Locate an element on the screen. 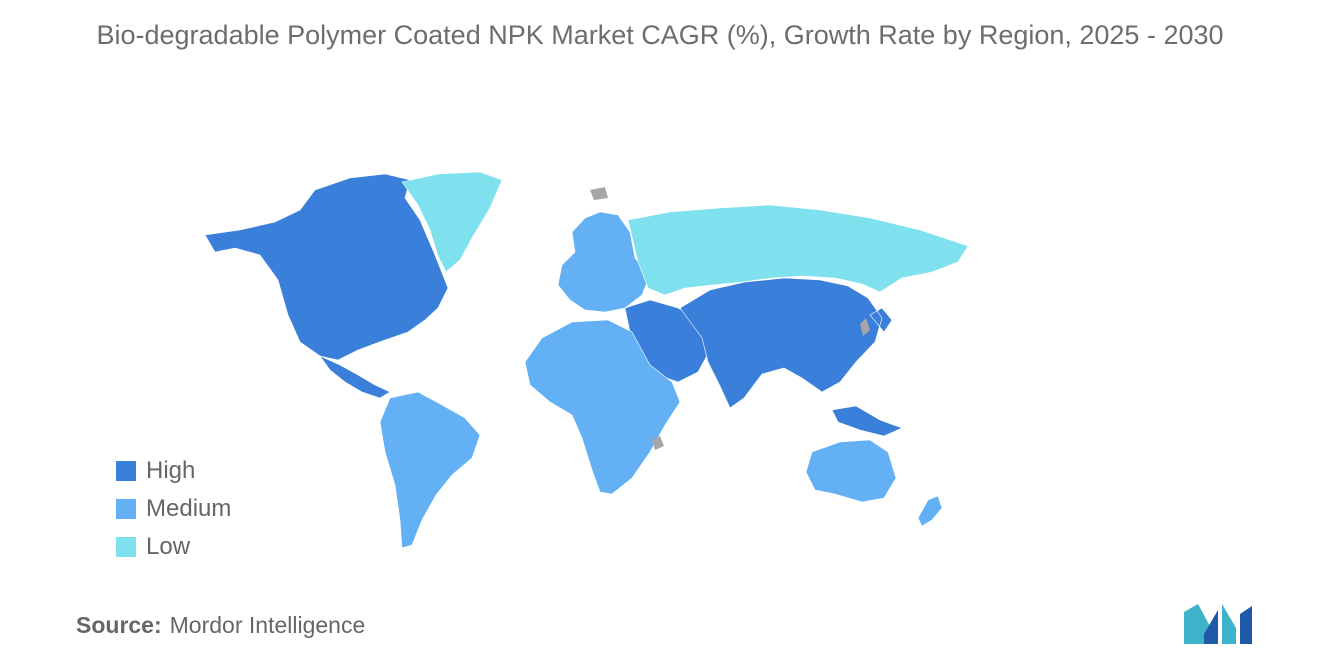 Image resolution: width=1320 pixels, height=665 pixels. region-russia is located at coordinates (798, 250).